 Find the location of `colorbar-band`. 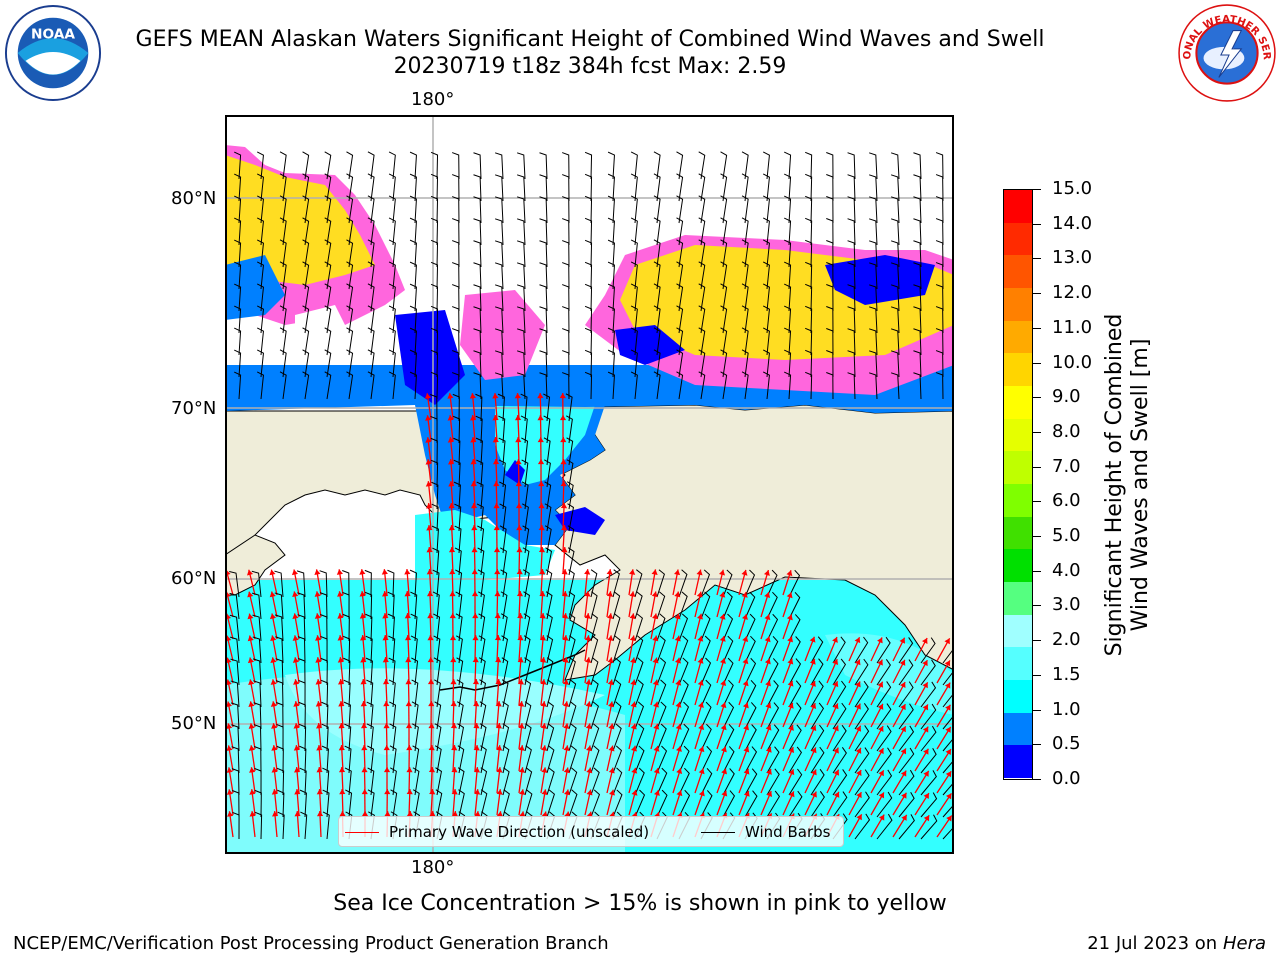

colorbar-band is located at coordinates (1018, 467).